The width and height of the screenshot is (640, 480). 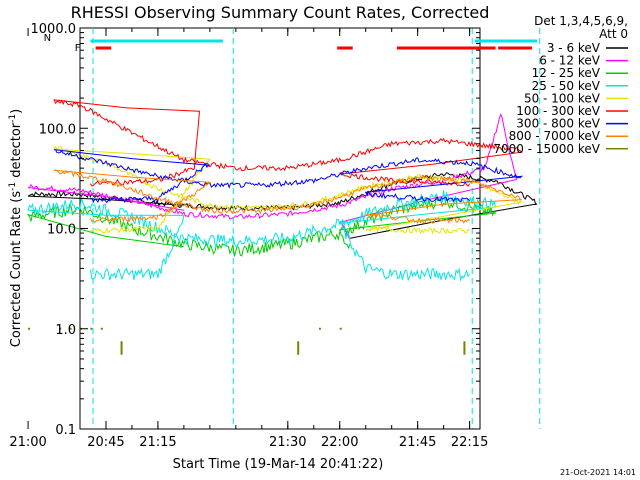 What do you see at coordinates (613, 34) in the screenshot?
I see `legend-header-line-2: Att 0` at bounding box center [613, 34].